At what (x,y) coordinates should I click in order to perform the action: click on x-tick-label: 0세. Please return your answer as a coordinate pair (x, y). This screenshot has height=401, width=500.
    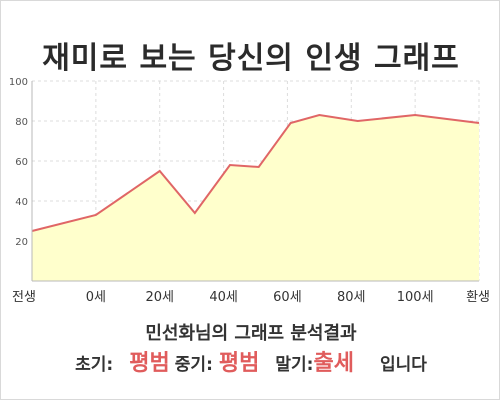
    Looking at the image, I should click on (96, 297).